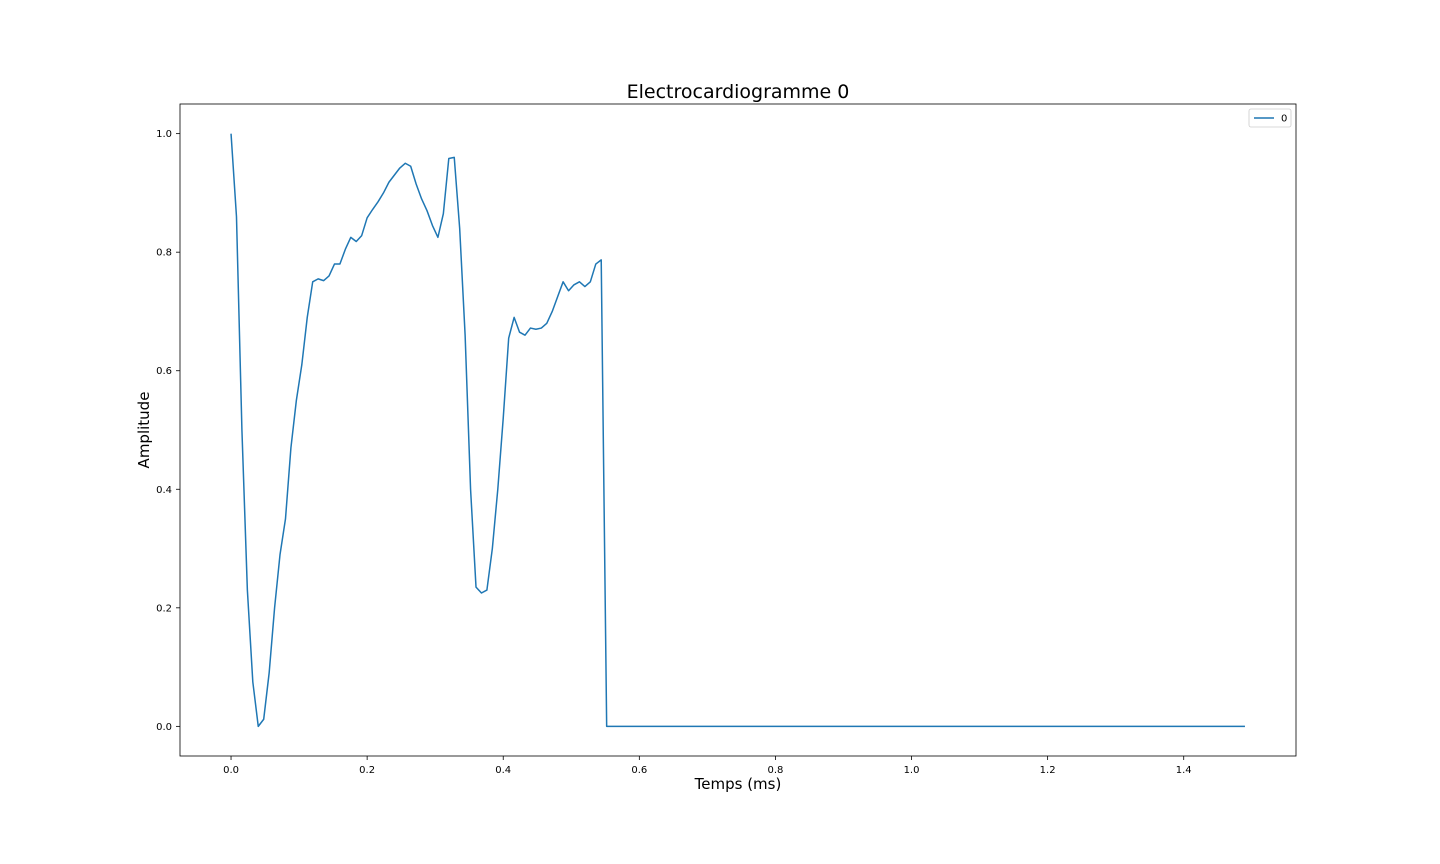 The width and height of the screenshot is (1440, 864). Describe the element at coordinates (639, 770) in the screenshot. I see `x-tick-label: 0.6` at that location.